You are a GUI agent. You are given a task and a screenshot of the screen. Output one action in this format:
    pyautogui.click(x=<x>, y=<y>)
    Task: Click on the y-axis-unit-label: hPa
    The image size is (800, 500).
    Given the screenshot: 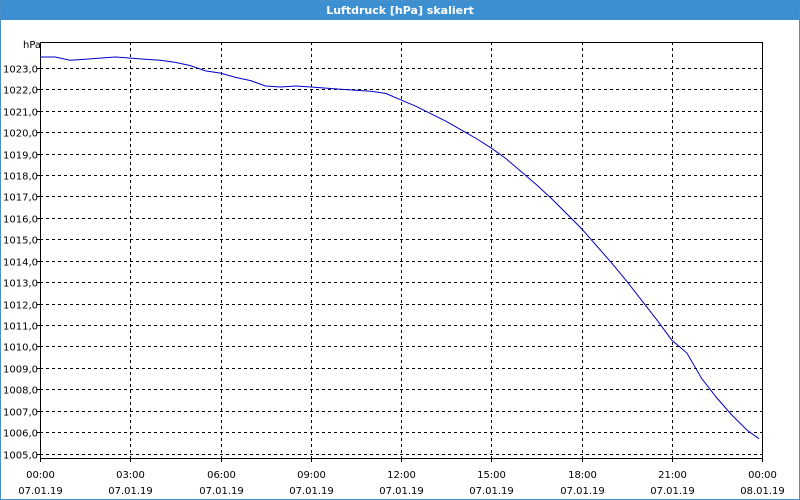 What is the action you would take?
    pyautogui.click(x=32, y=45)
    